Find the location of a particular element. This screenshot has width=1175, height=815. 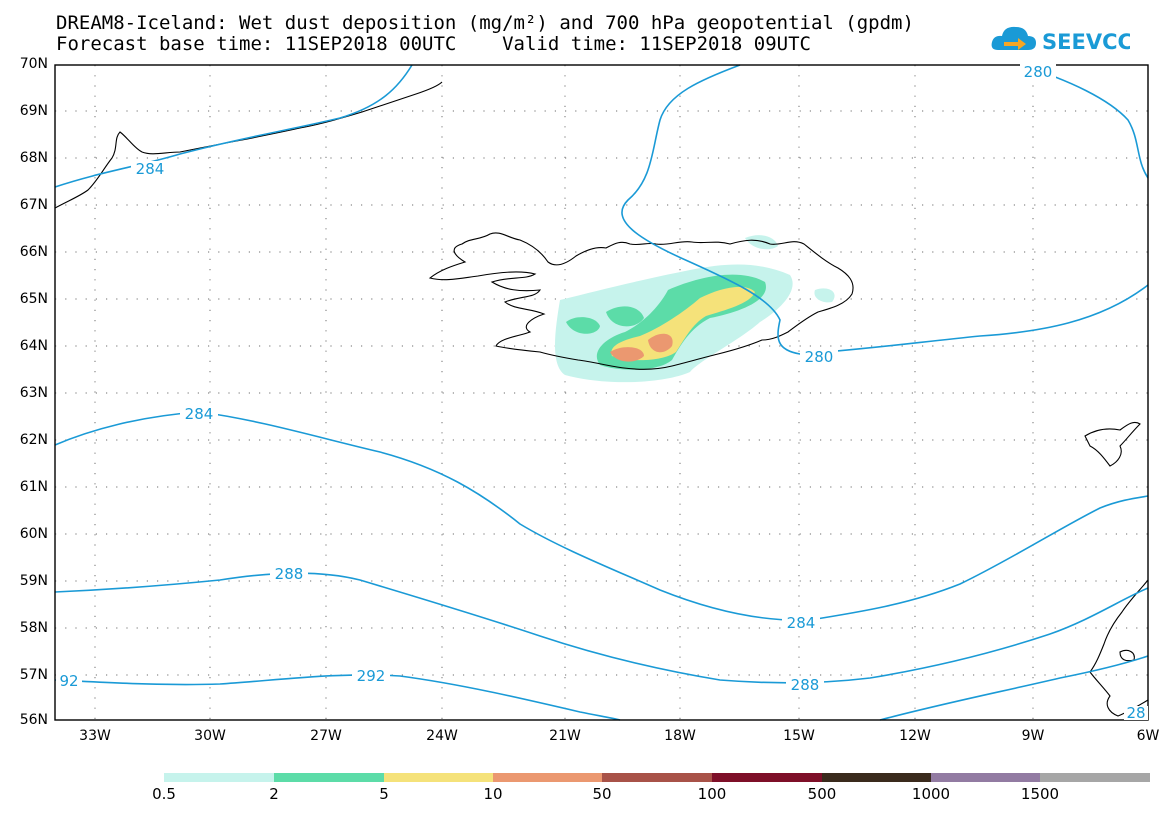

lat-label: 67N is located at coordinates (33, 205).